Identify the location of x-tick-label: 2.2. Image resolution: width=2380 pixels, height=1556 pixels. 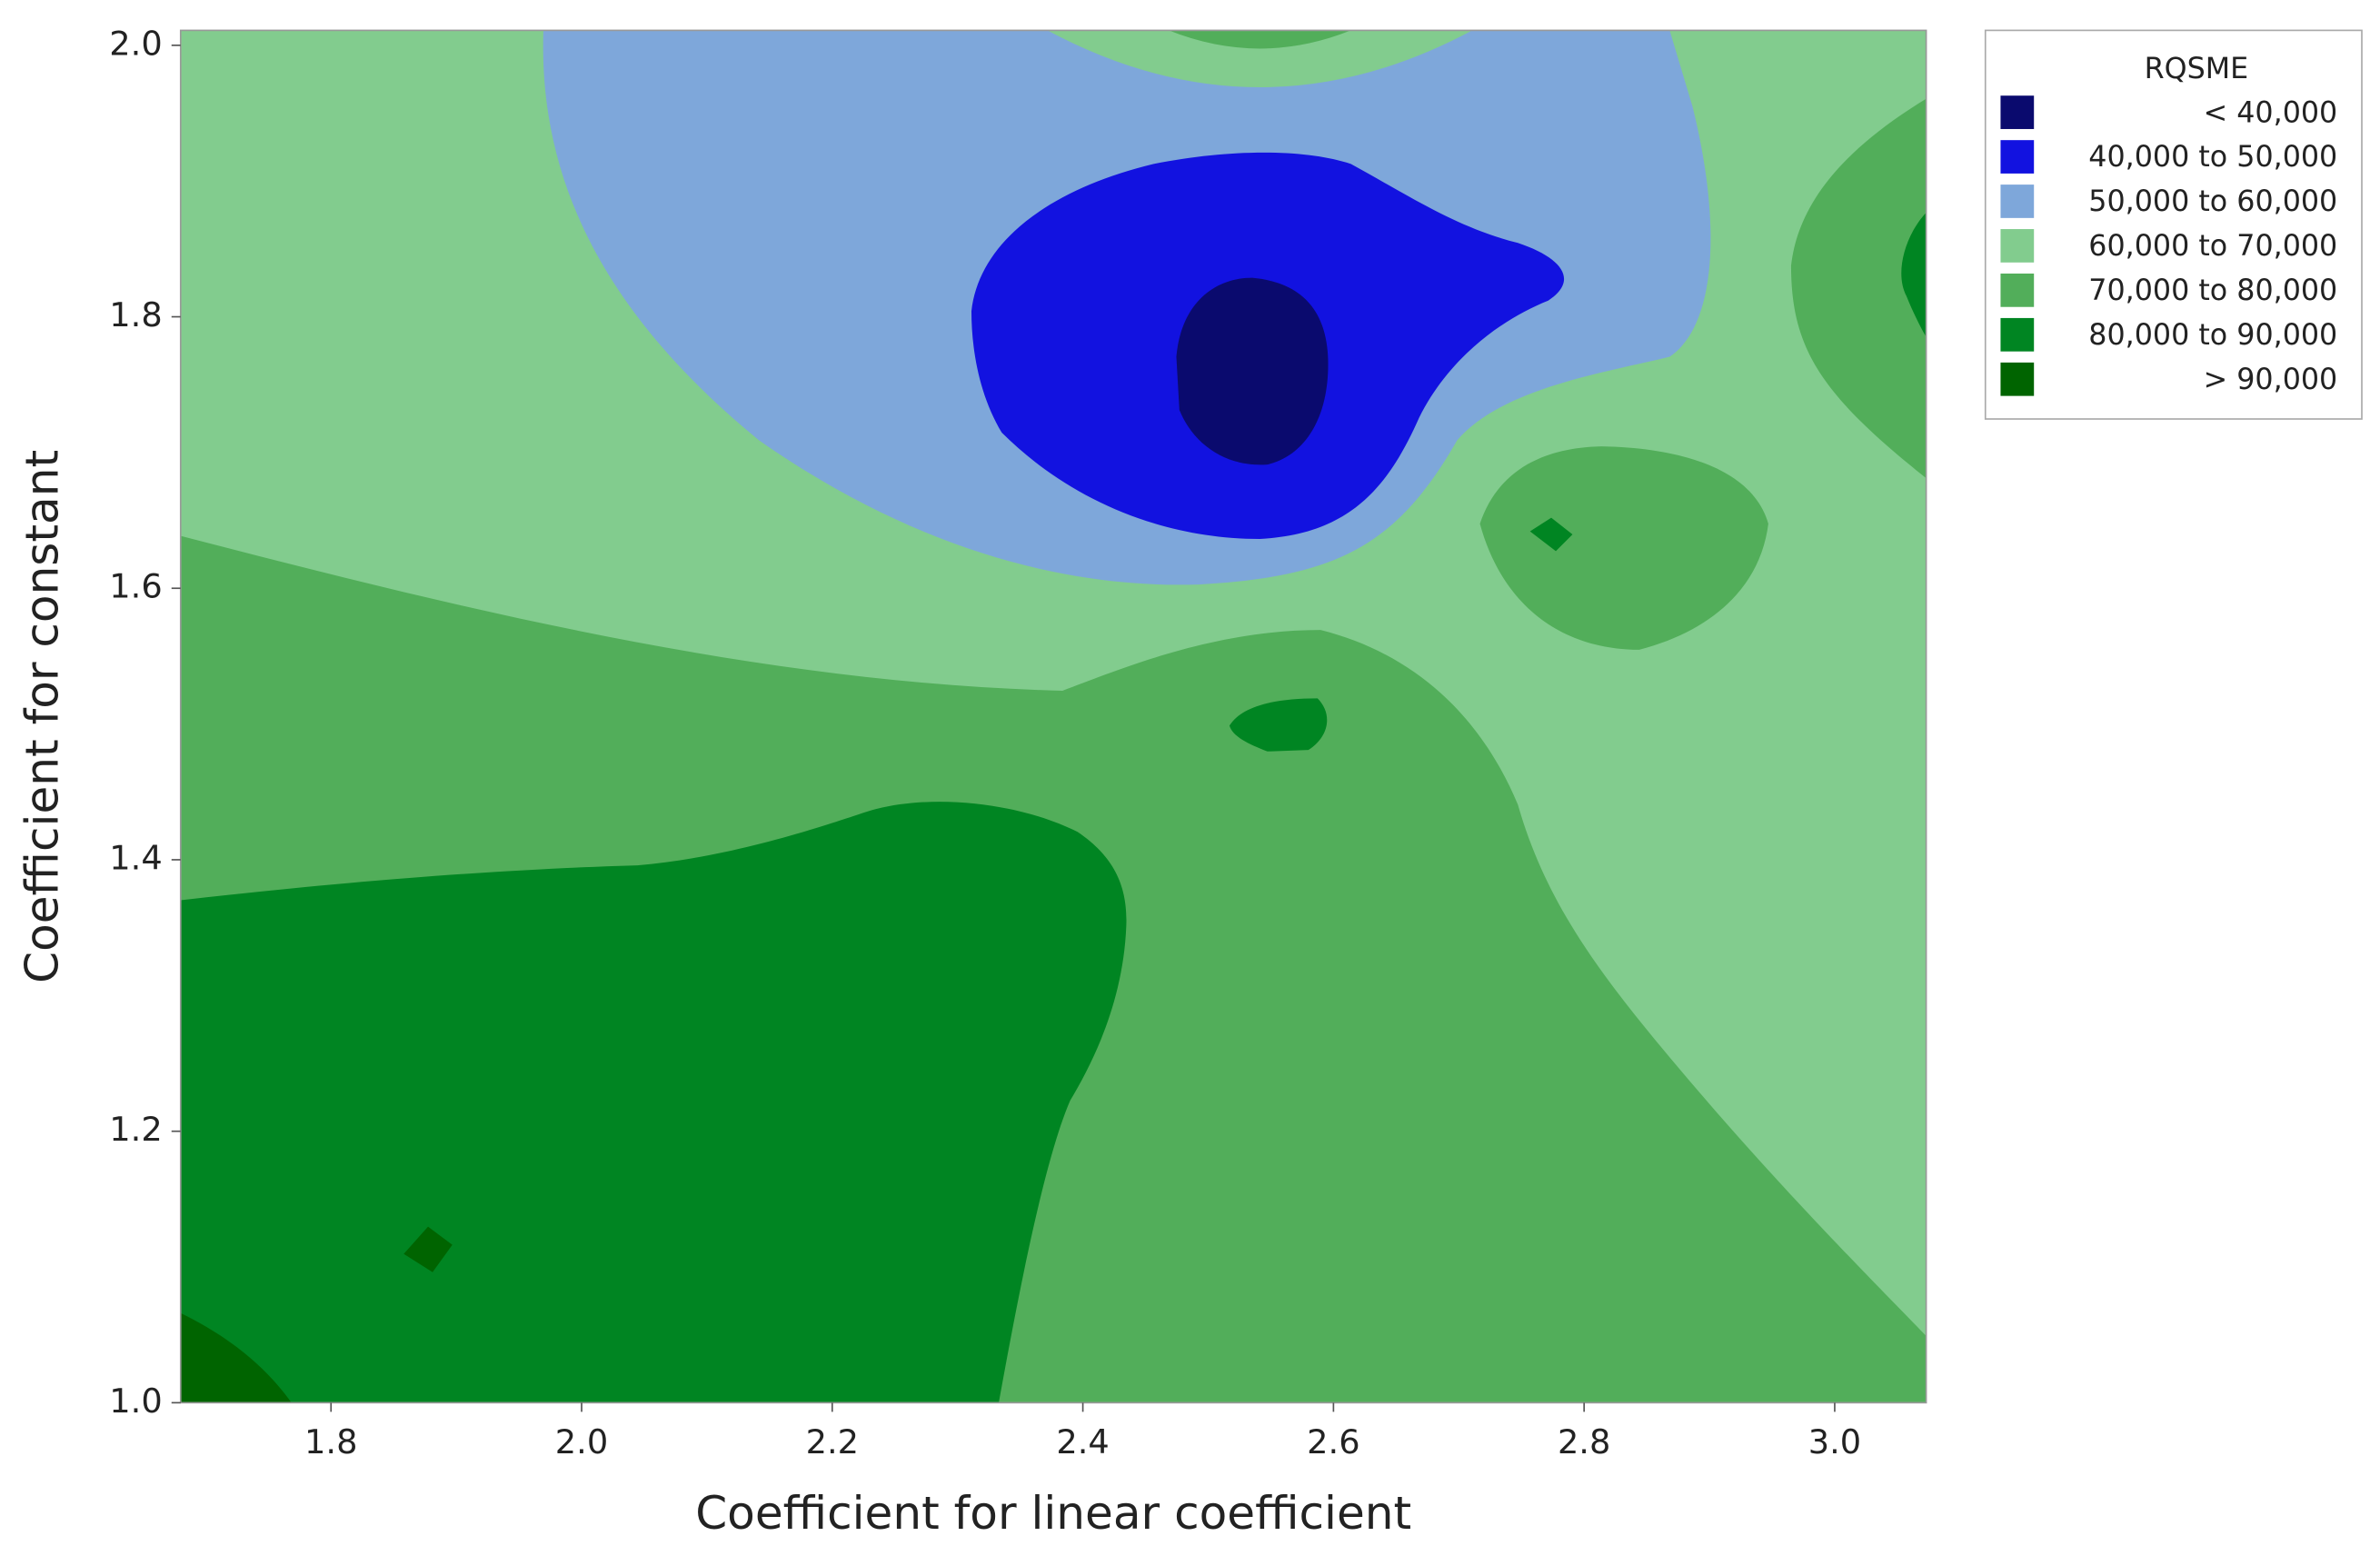
(832, 1441).